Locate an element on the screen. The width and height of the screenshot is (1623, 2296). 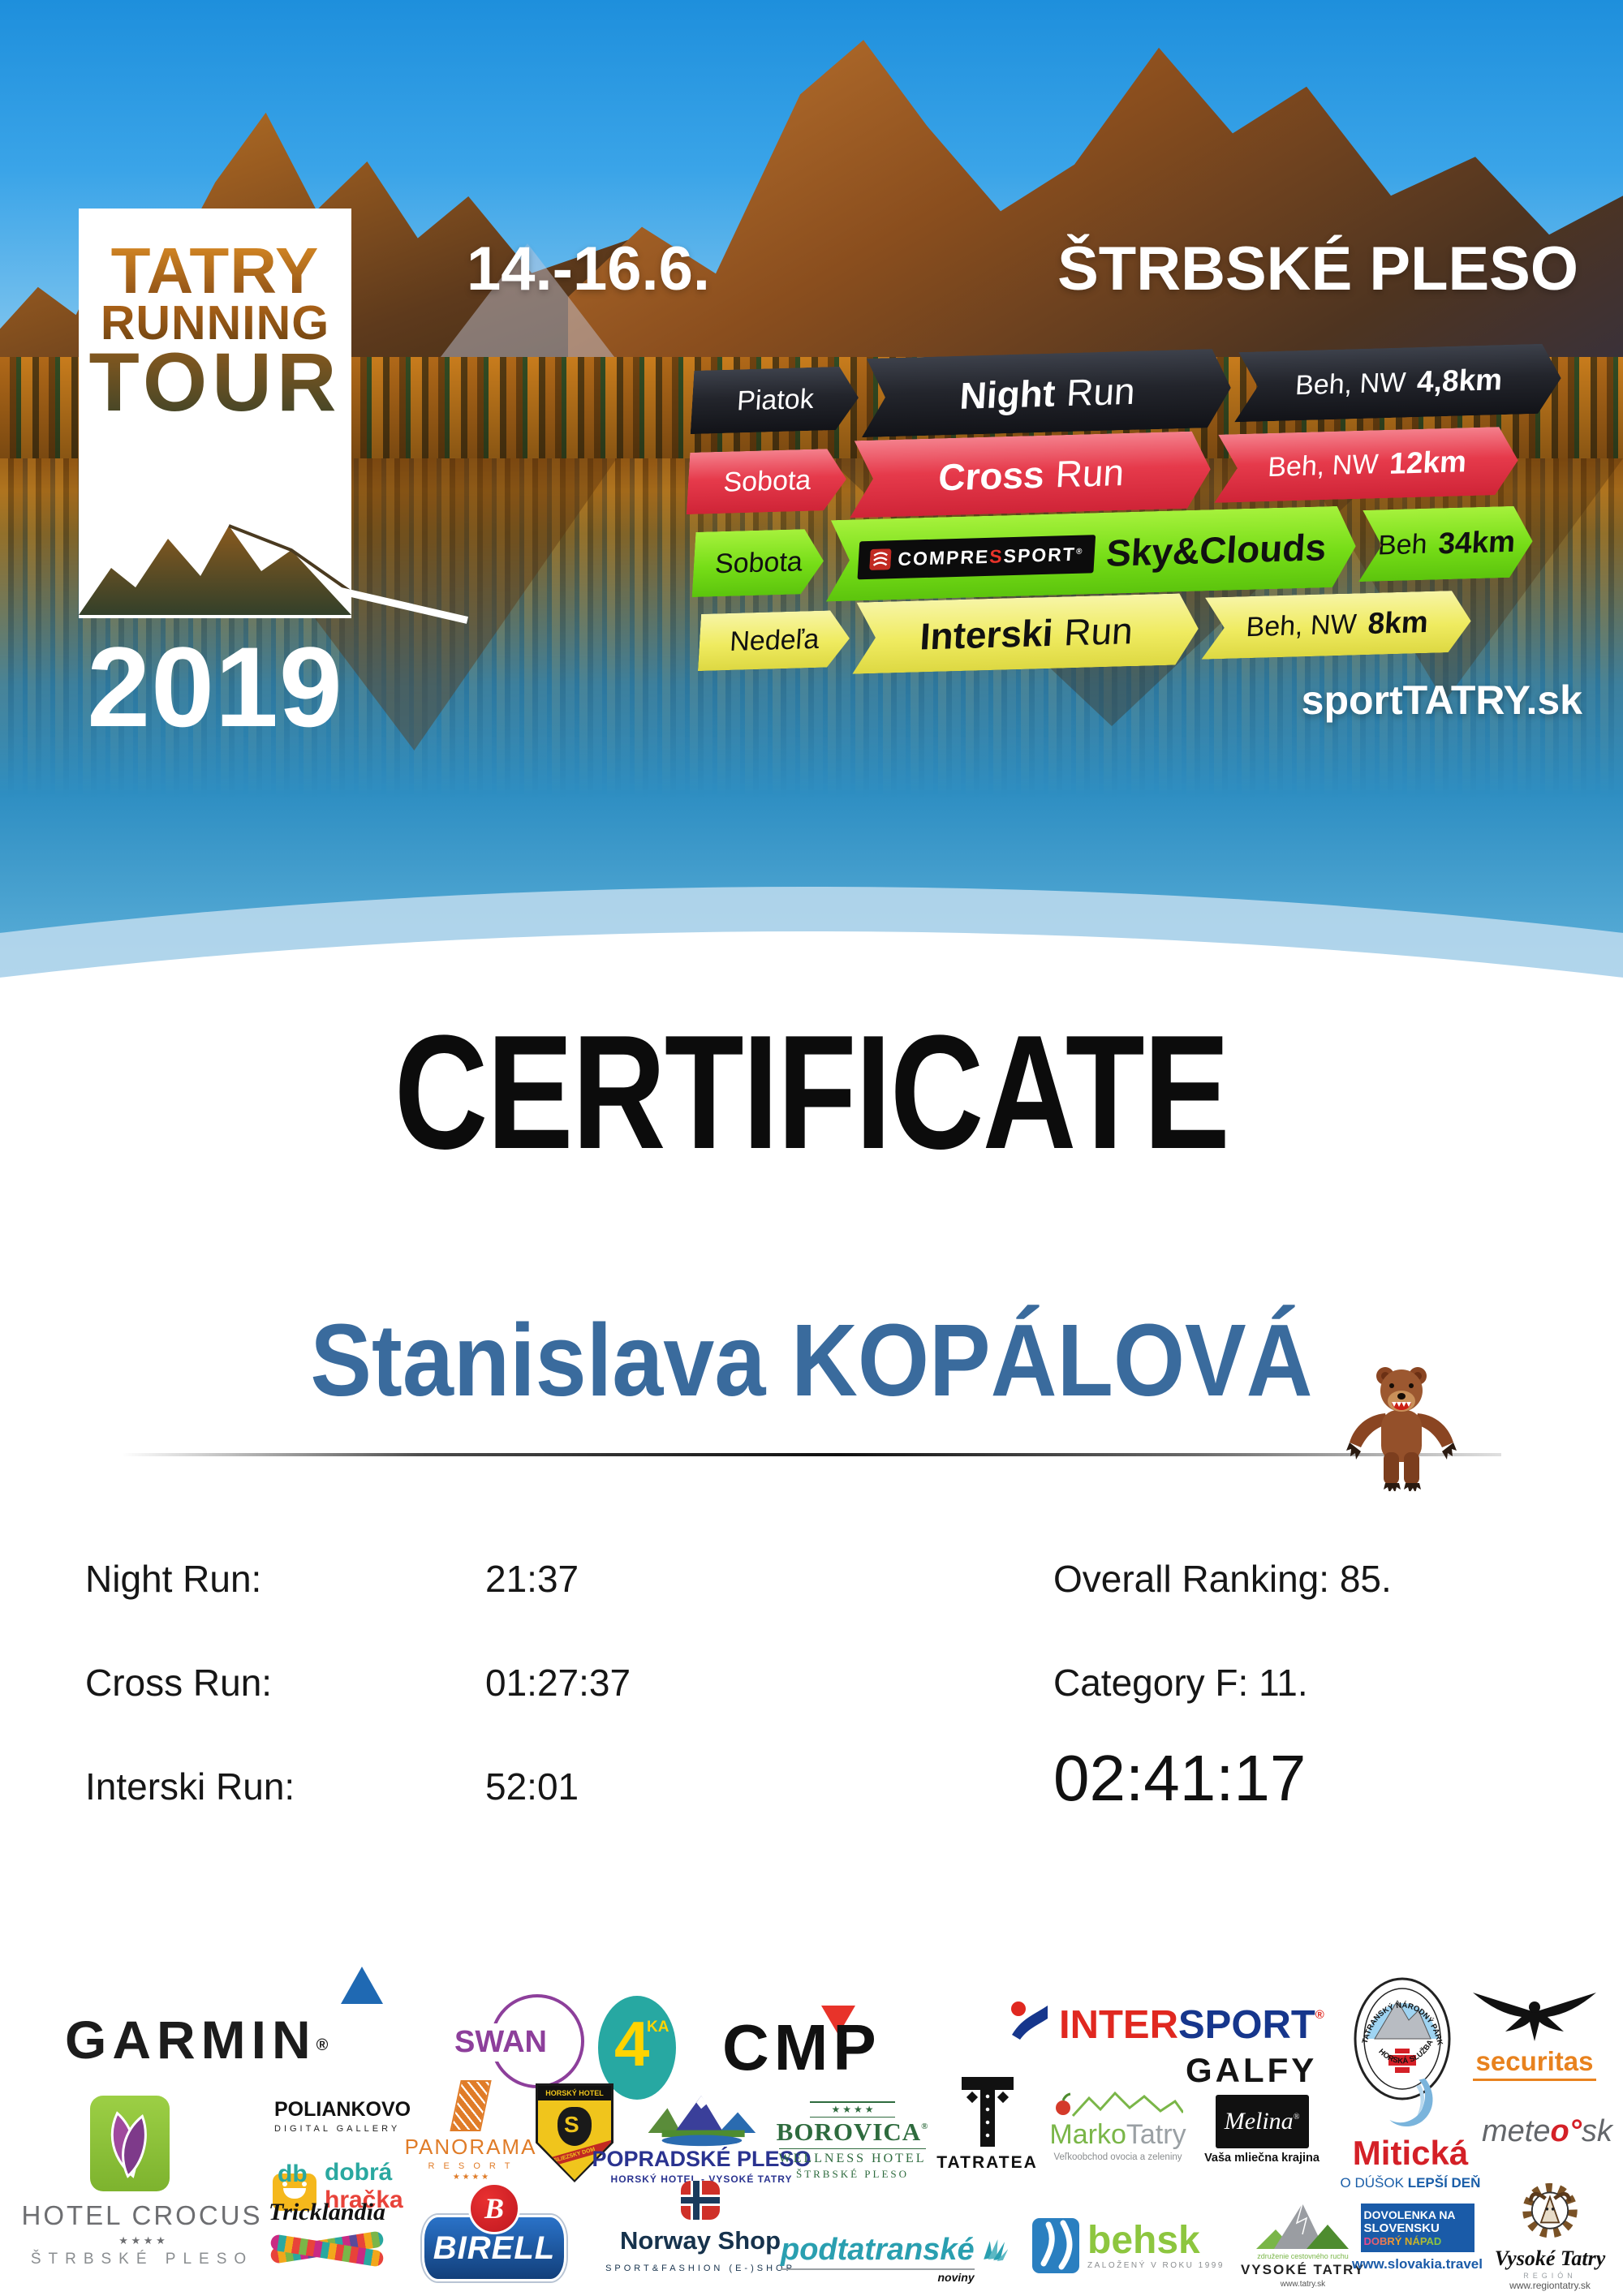
sponsor-logo-panorama: PANORAMA R E S O R T ★ ★ ★ ★ is located at coordinates (470, 2131).